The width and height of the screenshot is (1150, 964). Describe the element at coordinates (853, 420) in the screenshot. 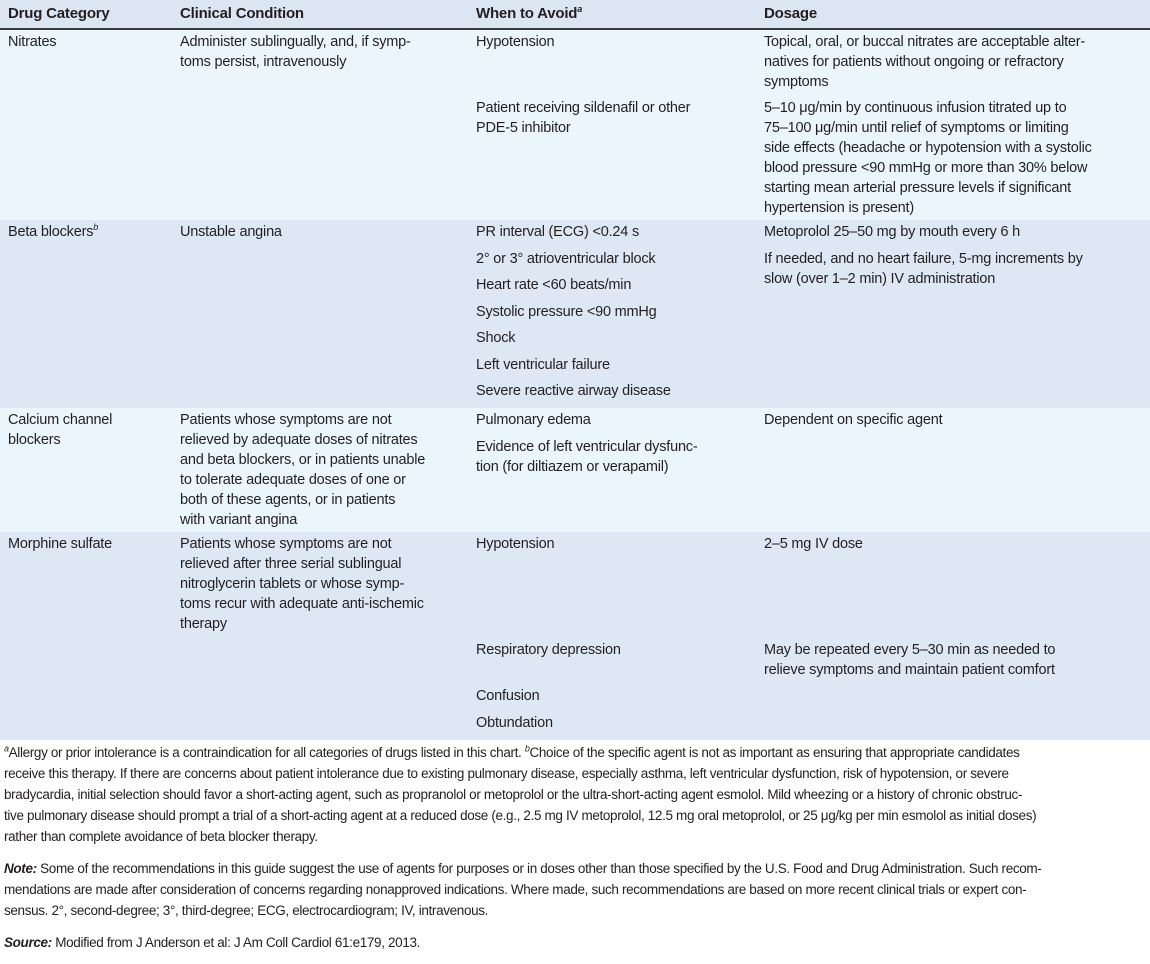

I see `dosage-item: Dependent on specific agent` at that location.